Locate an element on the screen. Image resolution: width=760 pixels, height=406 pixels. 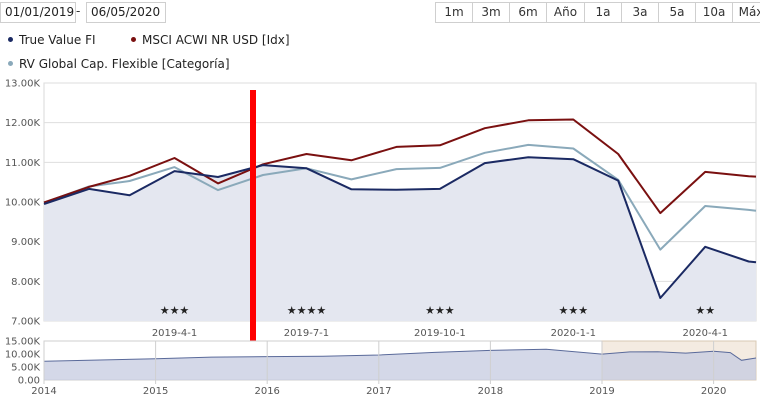
legend-item-rv-global: RV Global Cap. Flexible [Categoría] is located at coordinates (119, 64).